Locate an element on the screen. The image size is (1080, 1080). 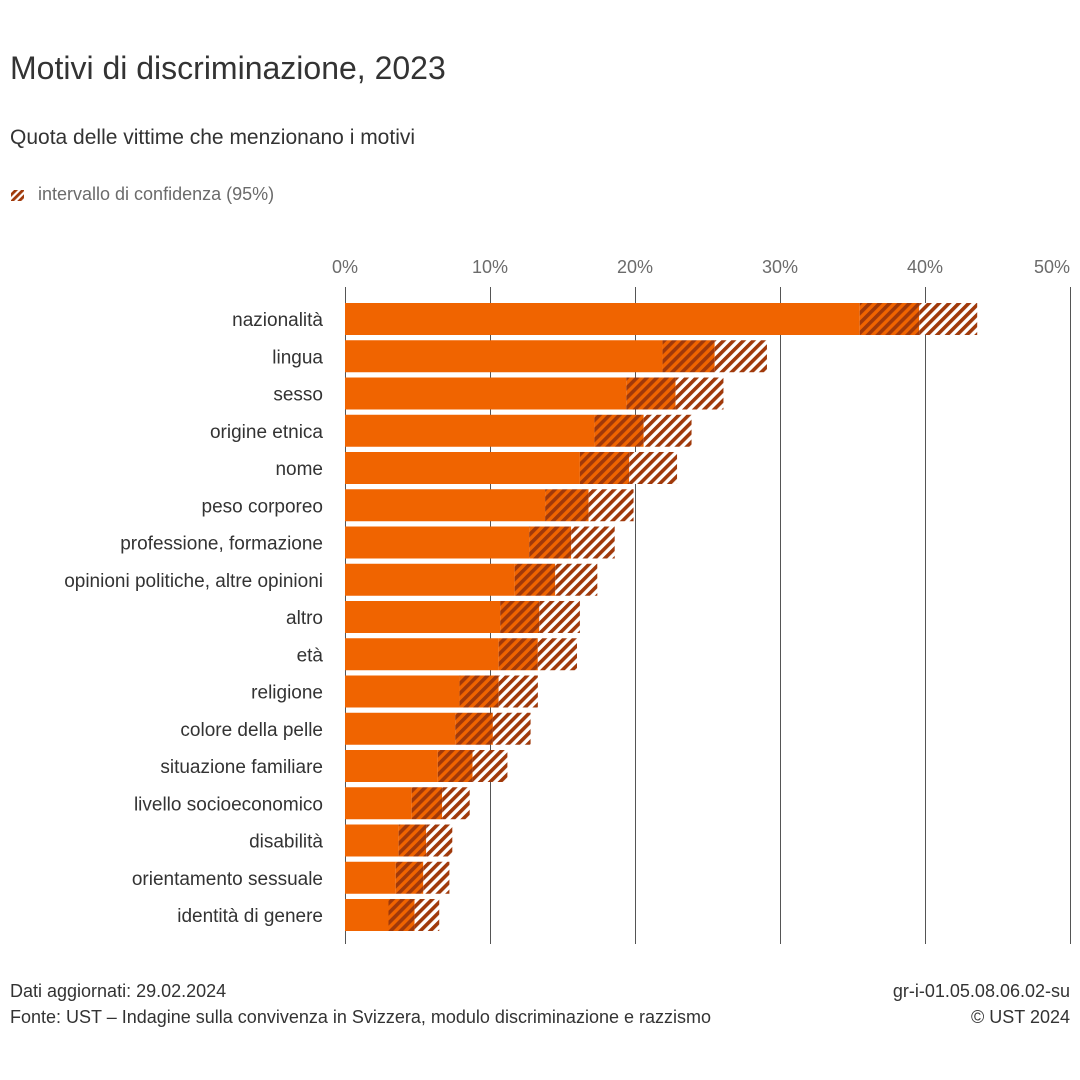
x-axis-ticks: 0% 10% 20% 30% 40% 50% is located at coordinates (701, 267).